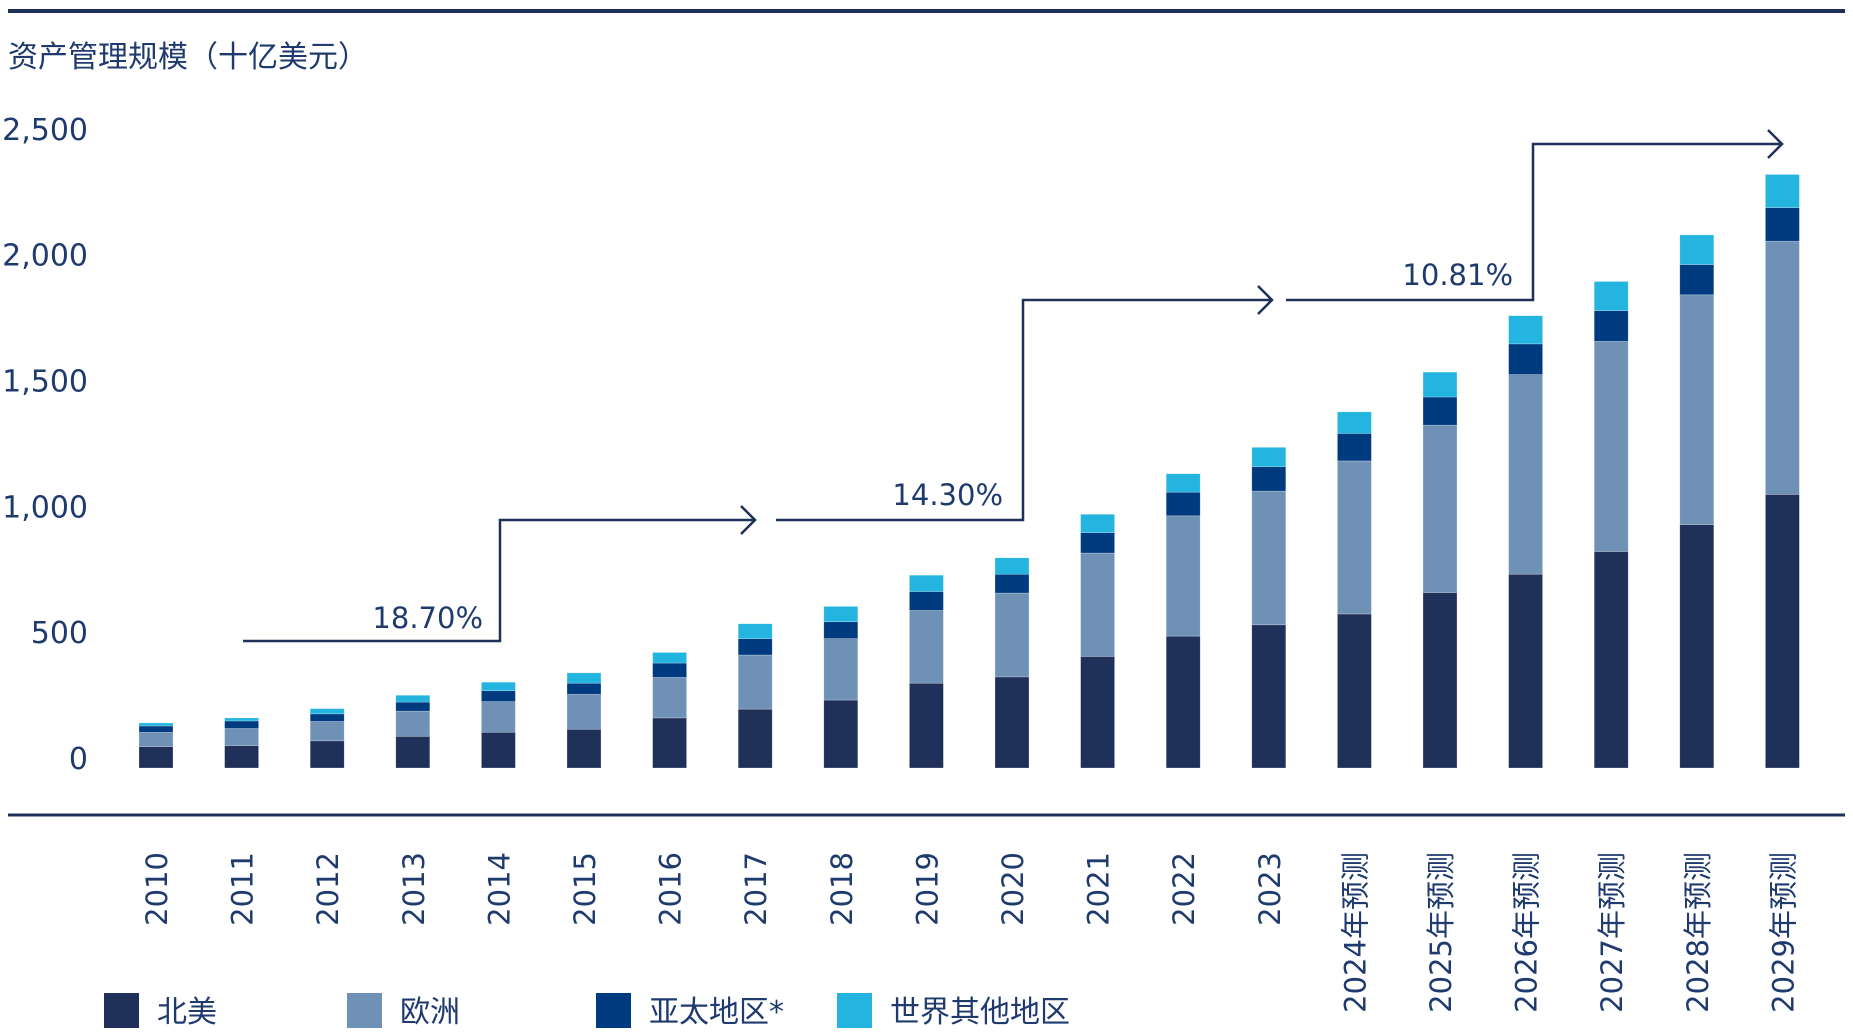 The image size is (1853, 1035). I want to click on x-tick-label: 2016, so click(671, 889).